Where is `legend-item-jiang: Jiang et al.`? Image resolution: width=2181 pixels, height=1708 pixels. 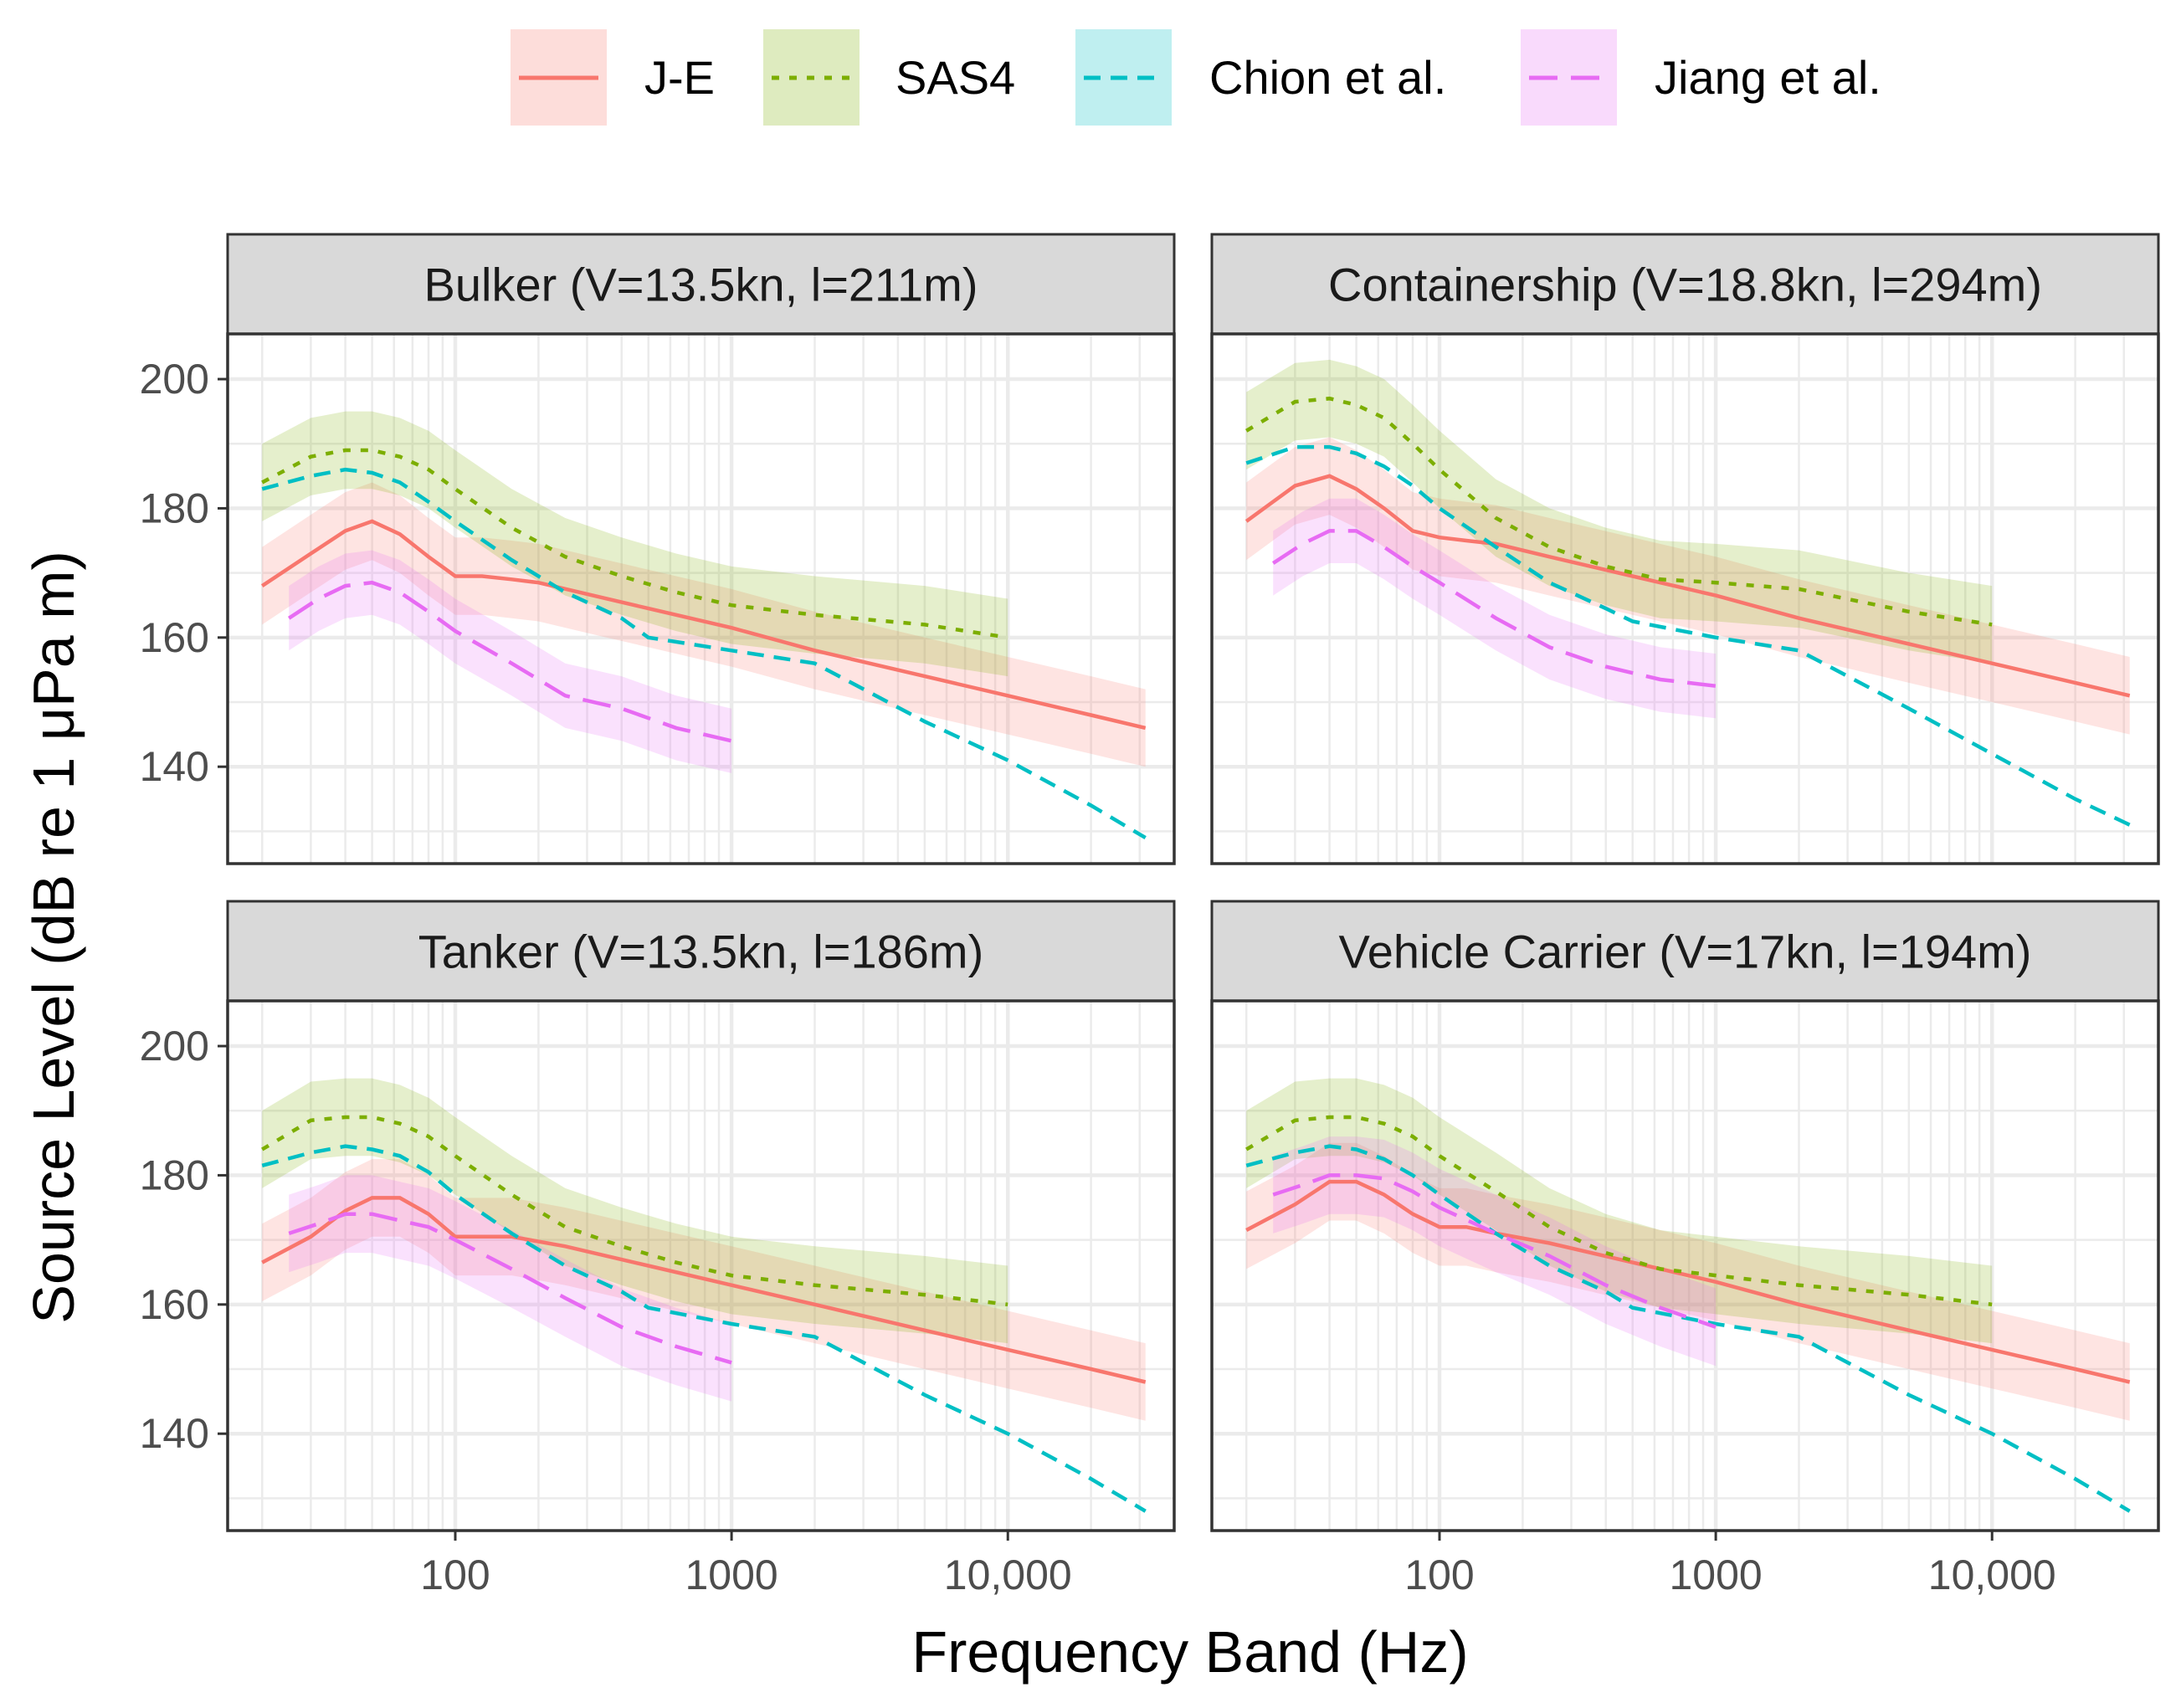 legend-item-jiang: Jiang et al. is located at coordinates (1701, 77).